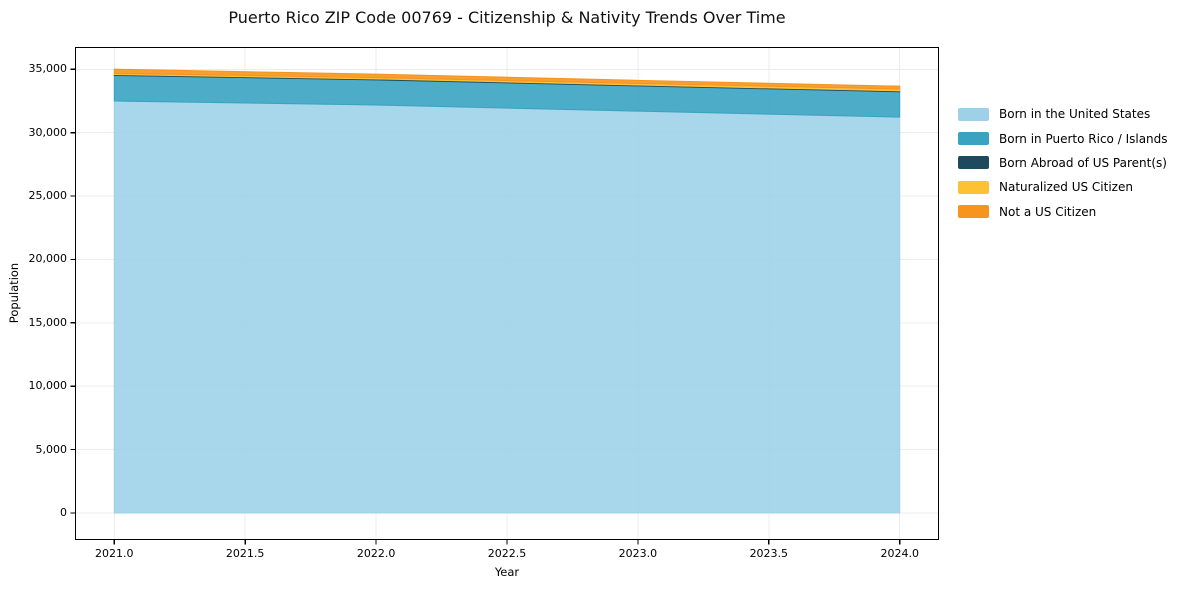 Image resolution: width=1189 pixels, height=590 pixels. Describe the element at coordinates (48, 259) in the screenshot. I see `y-tick-label: 20,000` at that location.